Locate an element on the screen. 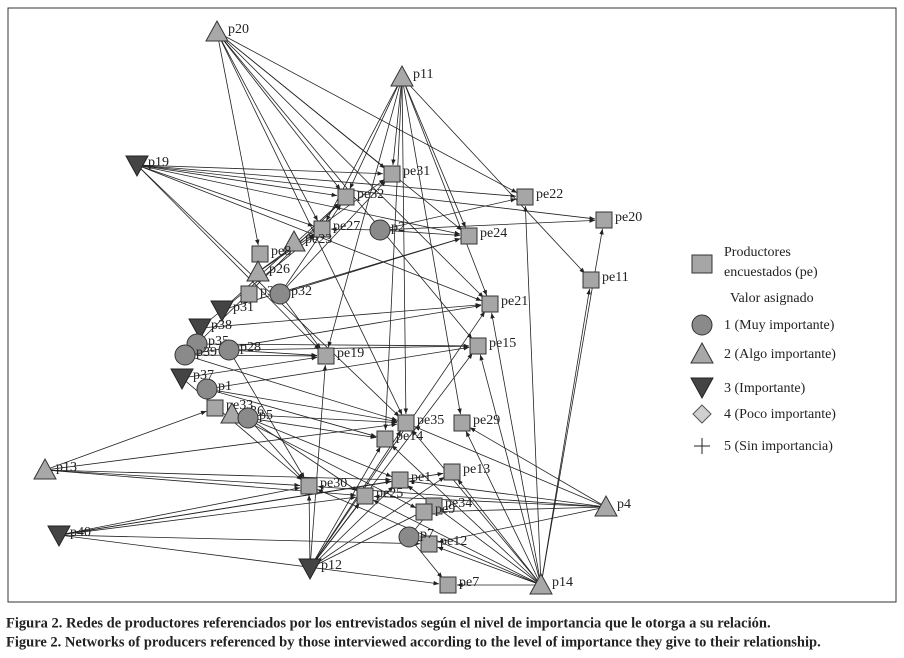 This screenshot has height=658, width=904. node-label: pe8 is located at coordinates (281, 251).